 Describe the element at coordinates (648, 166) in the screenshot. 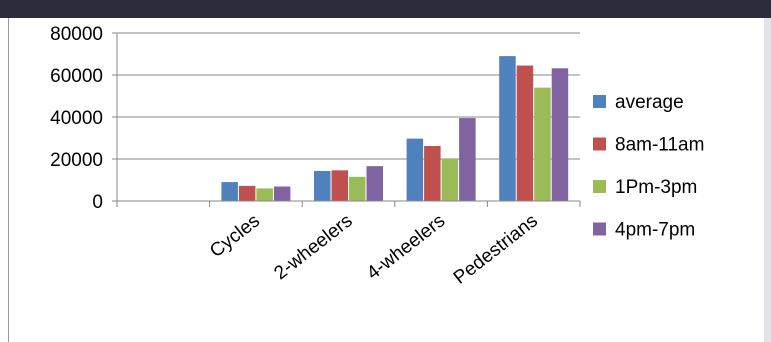

I see `legend: average 8am-11am 1Pm-3pm 4pm-7pm` at that location.